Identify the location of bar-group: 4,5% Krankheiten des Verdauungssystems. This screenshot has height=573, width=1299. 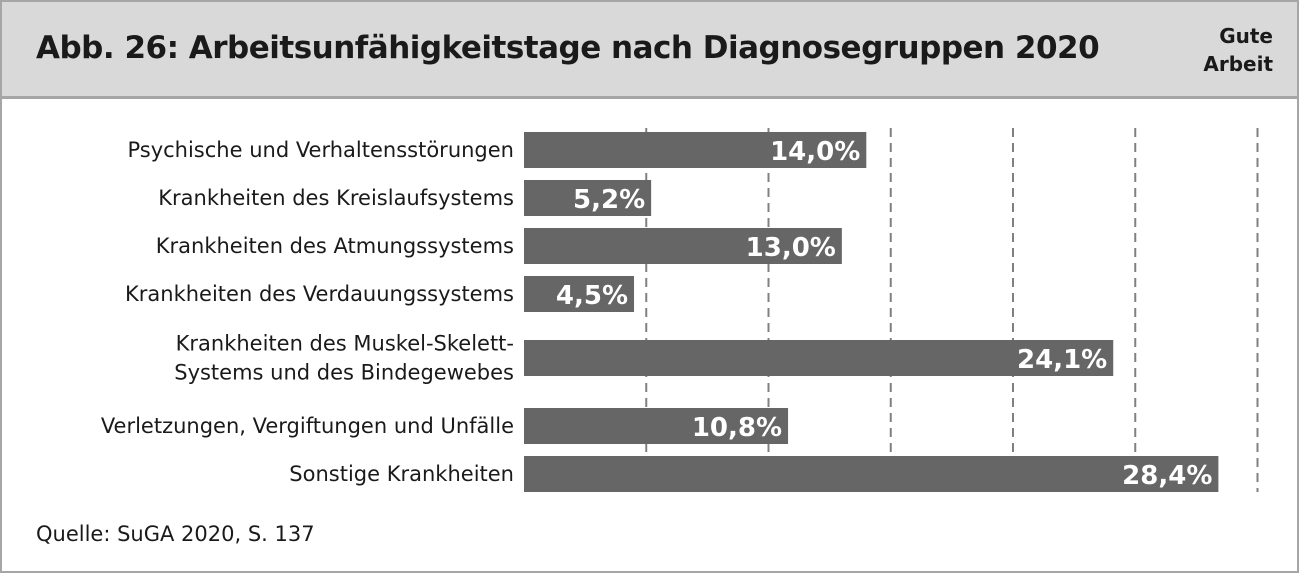
(380, 294).